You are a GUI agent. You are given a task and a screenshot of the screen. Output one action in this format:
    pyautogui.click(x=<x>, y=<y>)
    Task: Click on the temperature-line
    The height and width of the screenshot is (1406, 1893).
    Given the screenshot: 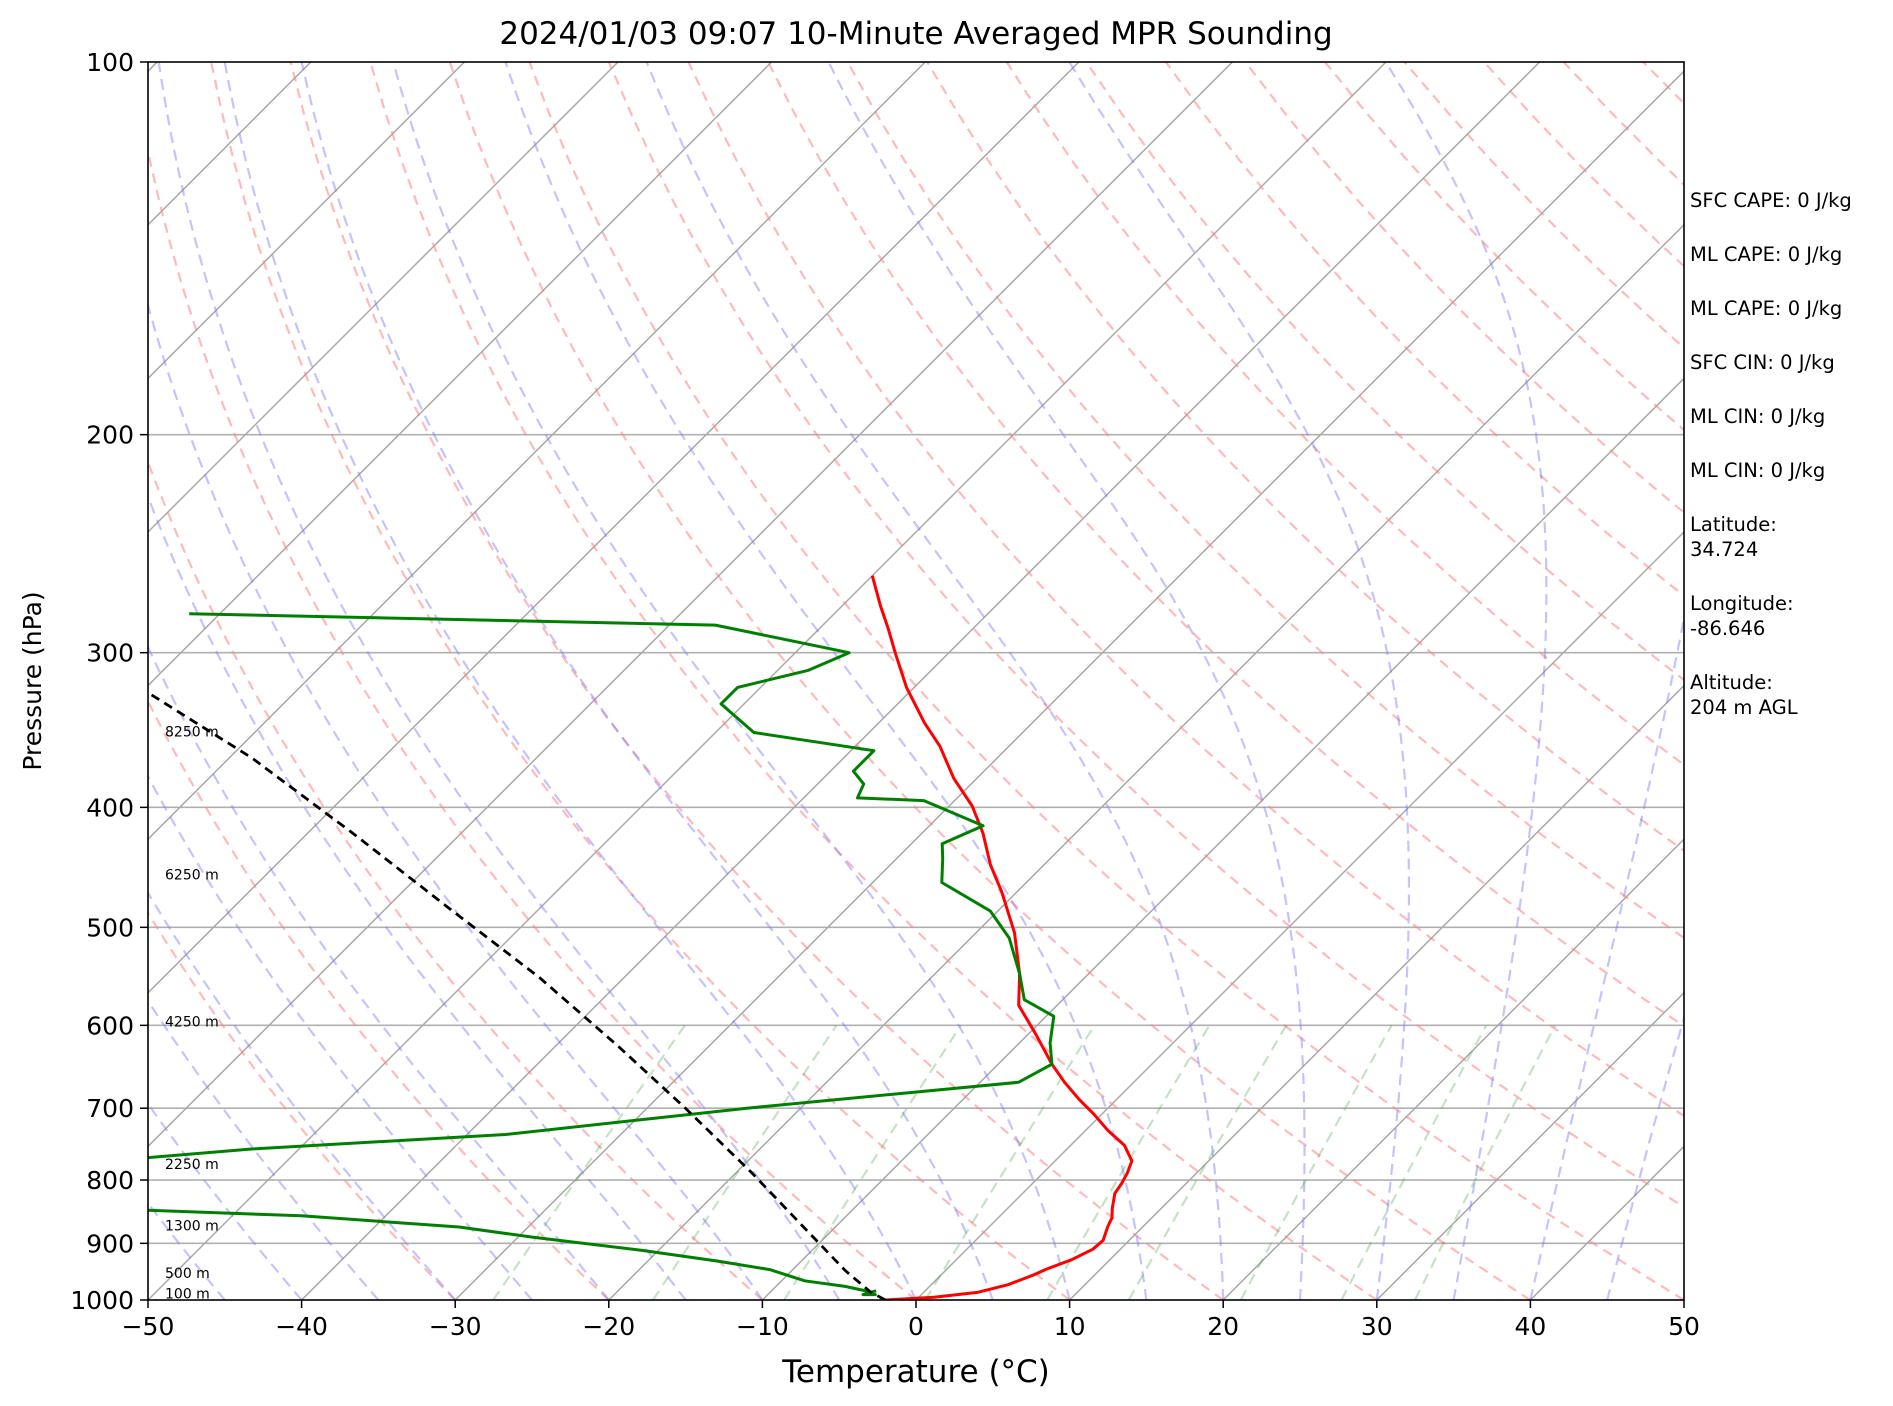 What is the action you would take?
    pyautogui.click(x=1002, y=937)
    